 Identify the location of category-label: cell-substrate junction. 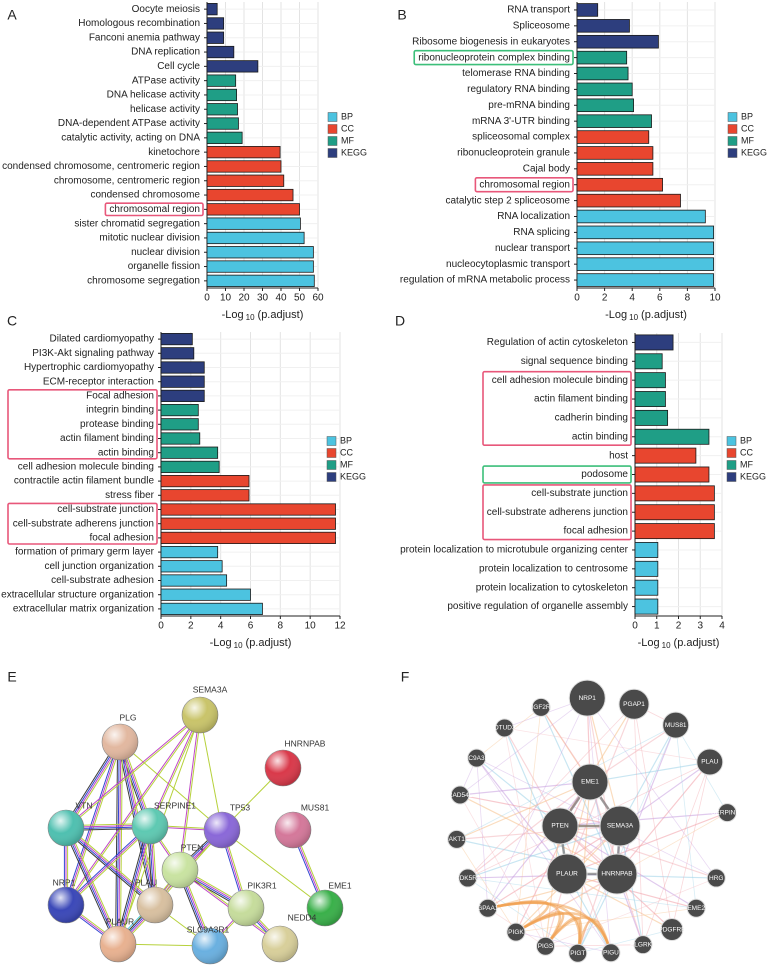
(105, 509).